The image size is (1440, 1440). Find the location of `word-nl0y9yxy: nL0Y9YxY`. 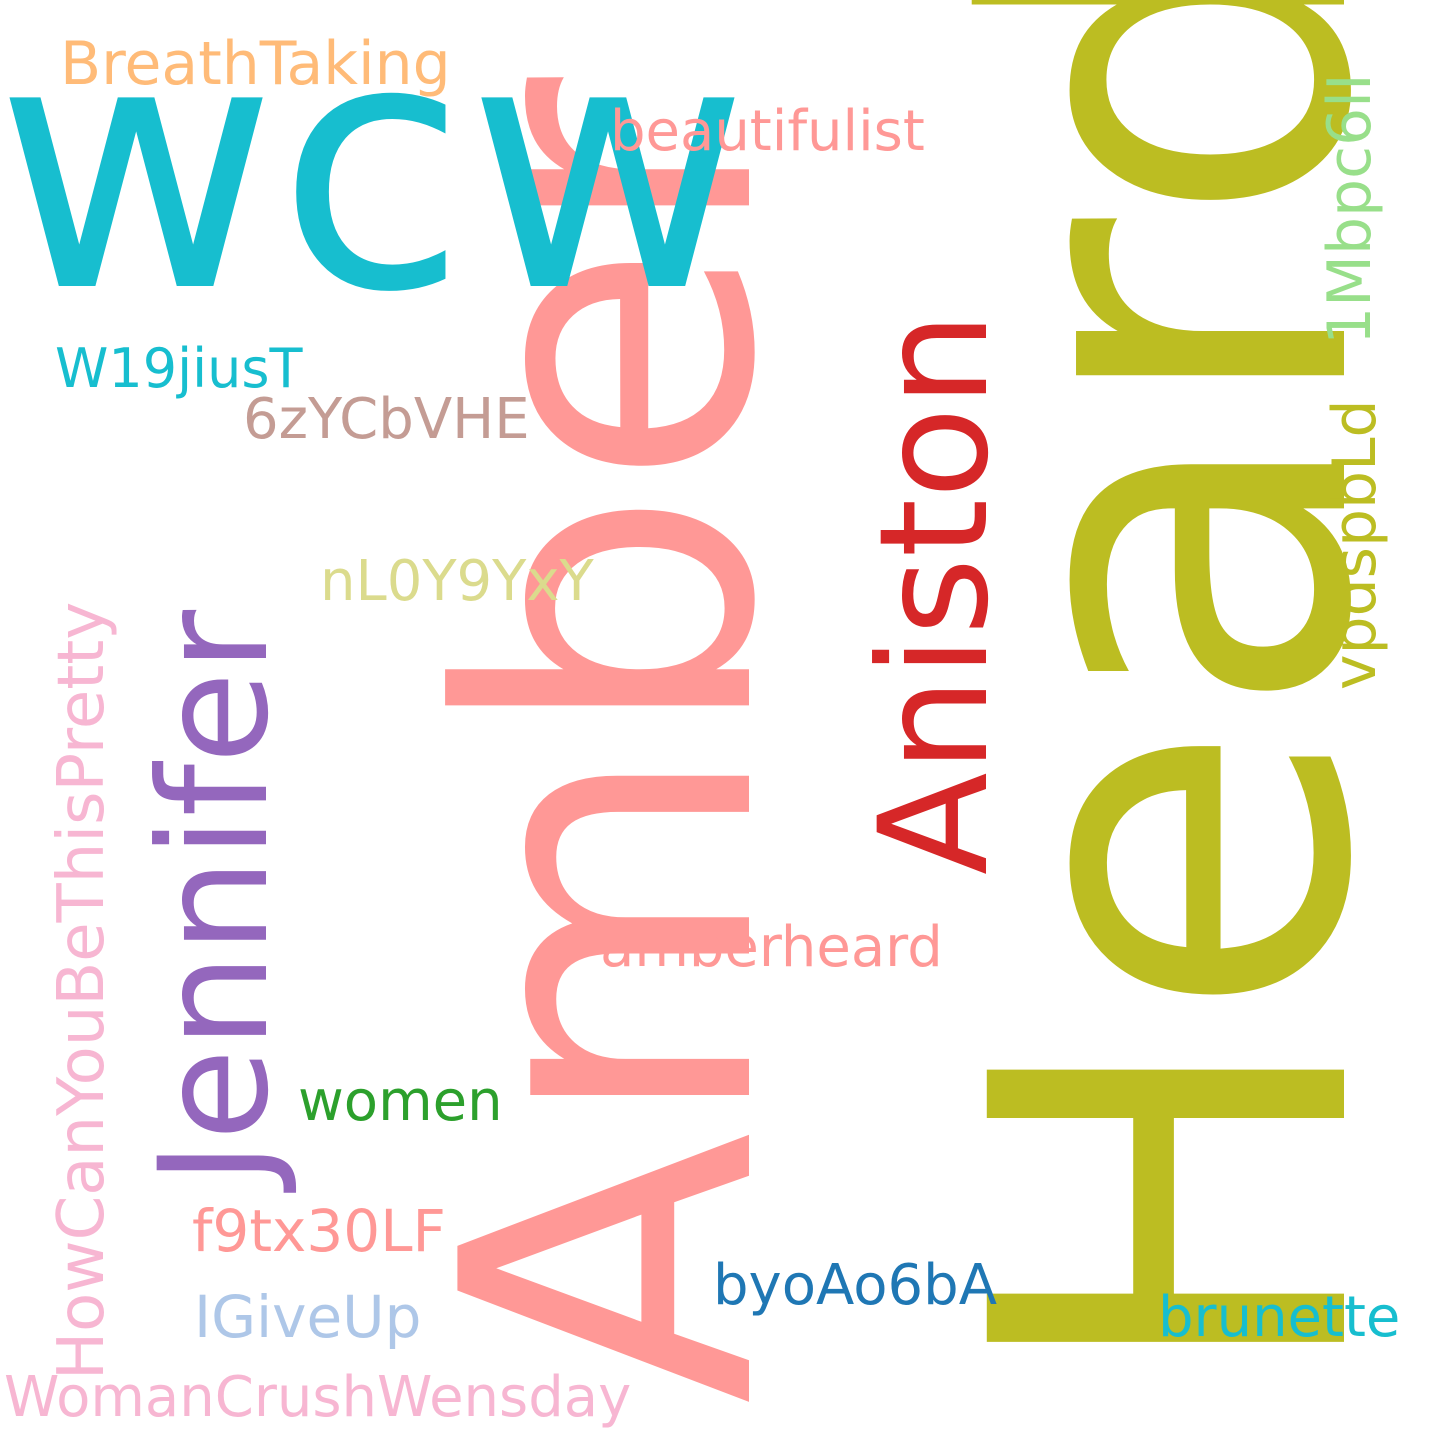

word-nl0y9yxy: nL0Y9YxY is located at coordinates (457, 581).